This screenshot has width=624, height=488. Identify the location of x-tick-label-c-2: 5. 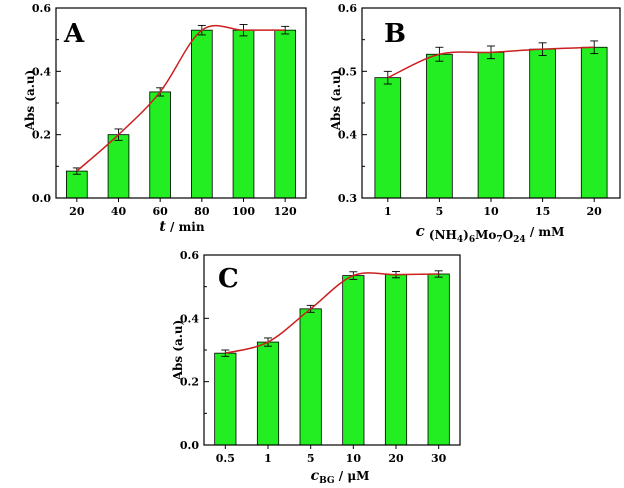
(311, 458).